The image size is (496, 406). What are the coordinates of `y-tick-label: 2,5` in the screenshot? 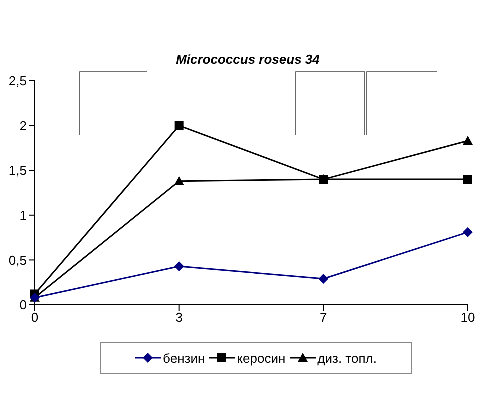 It's located at (17, 81).